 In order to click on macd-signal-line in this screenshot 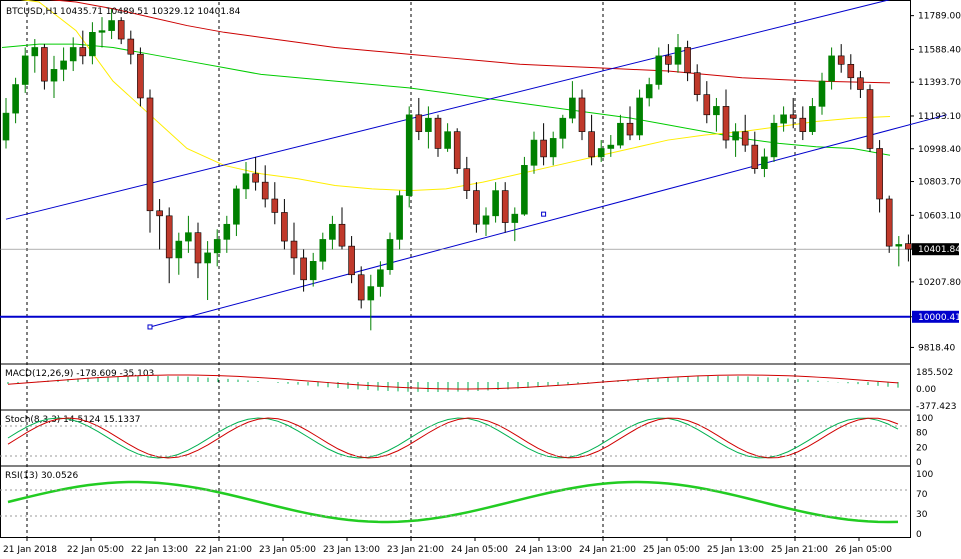, I will do `click(453, 382)`.